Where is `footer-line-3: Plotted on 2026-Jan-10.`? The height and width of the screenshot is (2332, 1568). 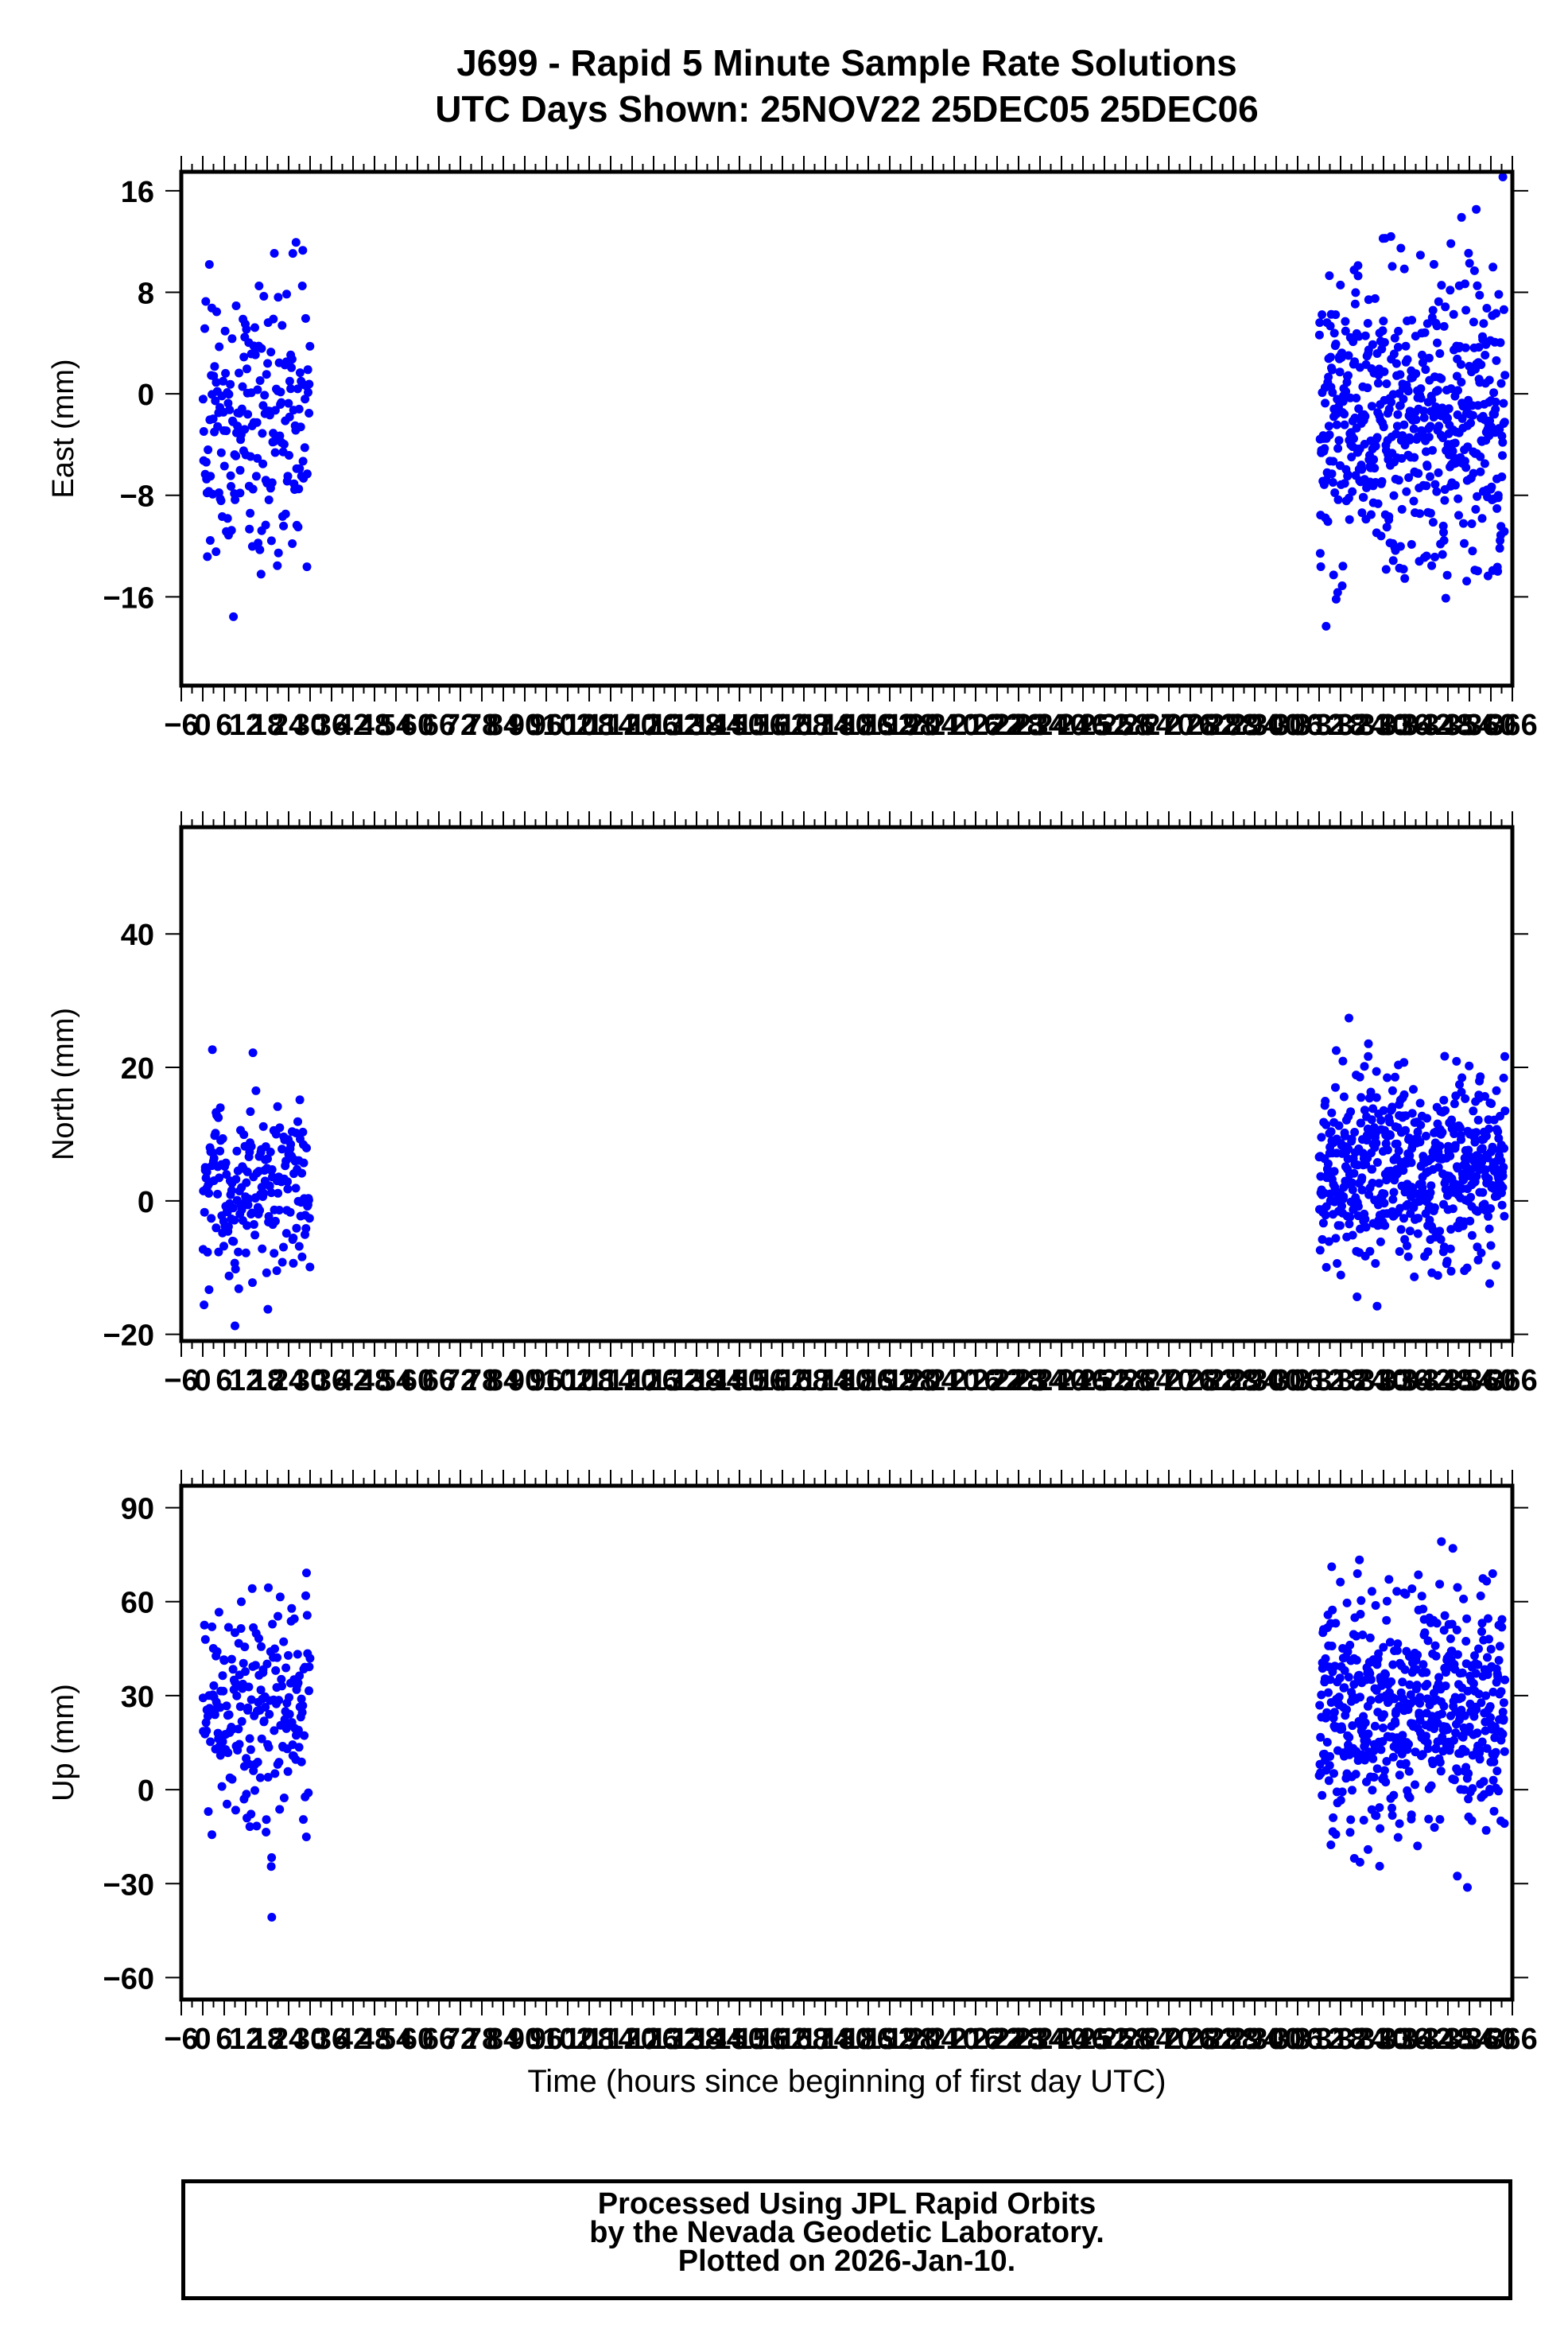
footer-line-3: Plotted on 2026-Jan-10. is located at coordinates (846, 2261).